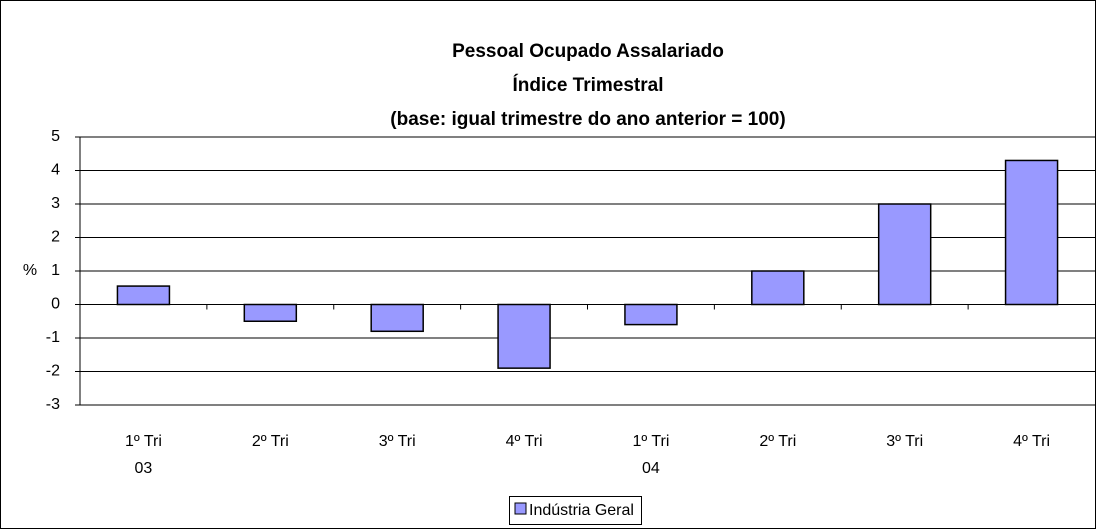 The image size is (1096, 529). Describe the element at coordinates (53, 404) in the screenshot. I see `y-tick-label: -3` at that location.